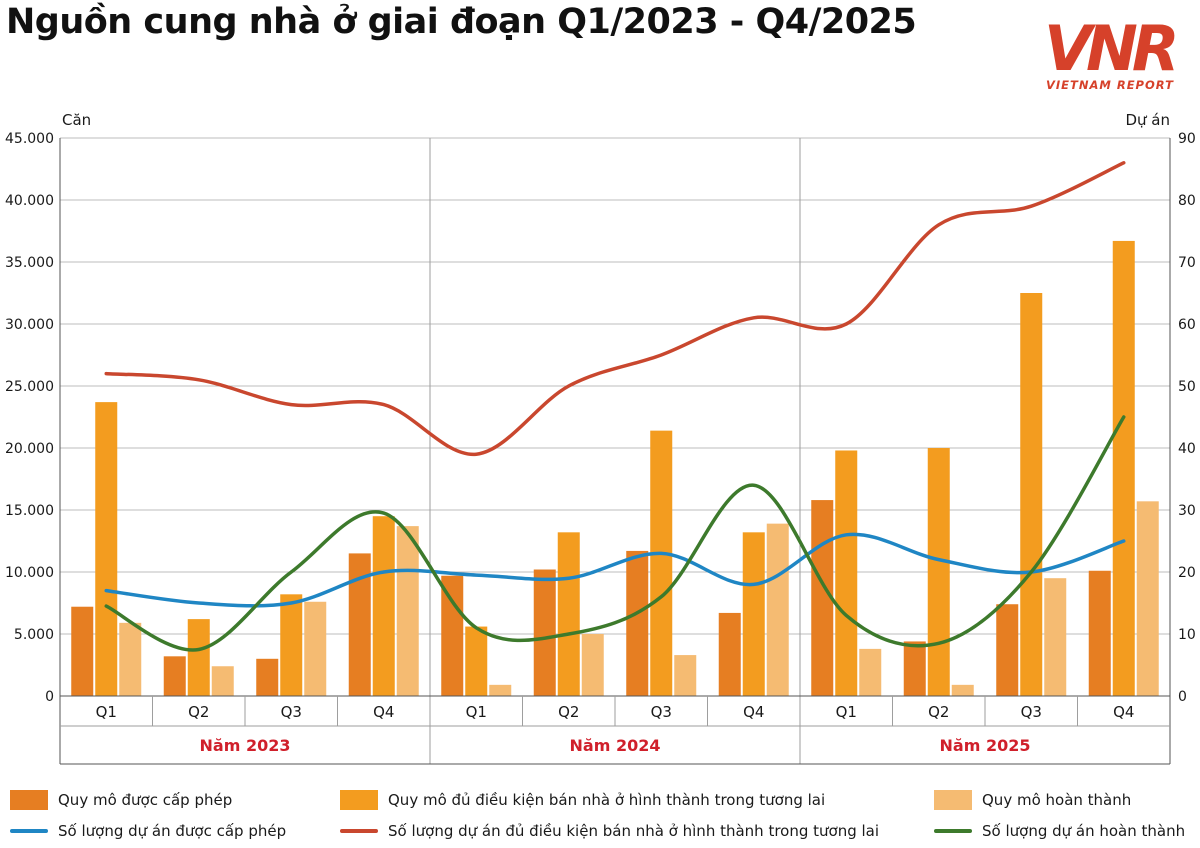 The width and height of the screenshot is (1200, 848). Describe the element at coordinates (29, 201) in the screenshot. I see `y-left-tick-label: 40.000` at that location.